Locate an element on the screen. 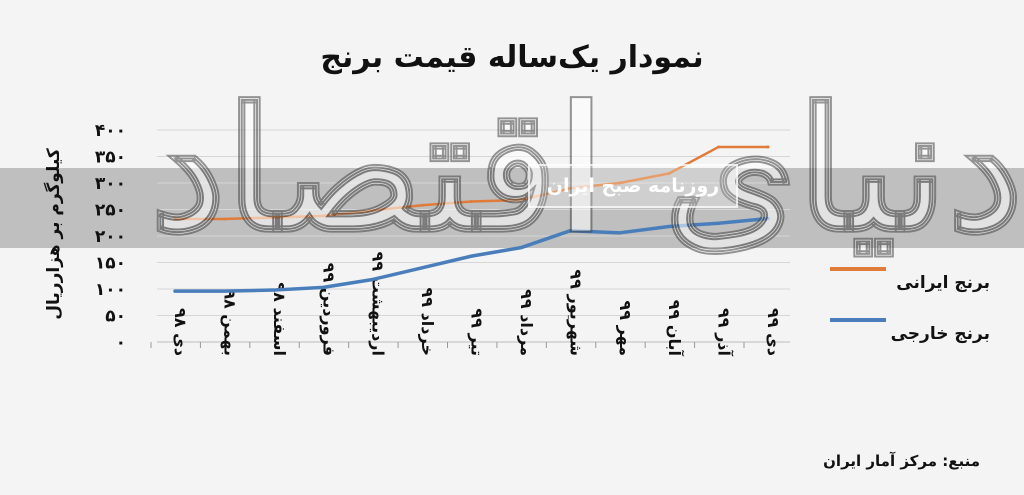 This screenshot has width=1024, height=495. y-tick-label: ۵۰ is located at coordinates (115, 317).